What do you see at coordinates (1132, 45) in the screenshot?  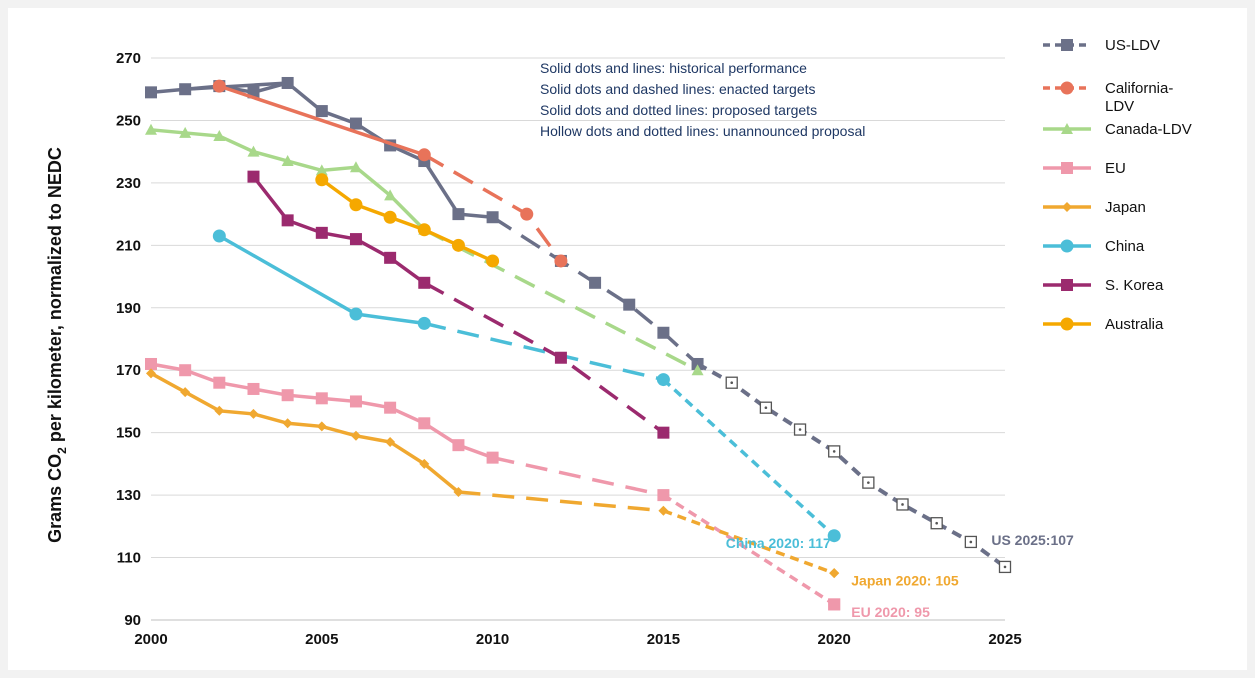 I see `legend-label: US-LDV` at bounding box center [1132, 45].